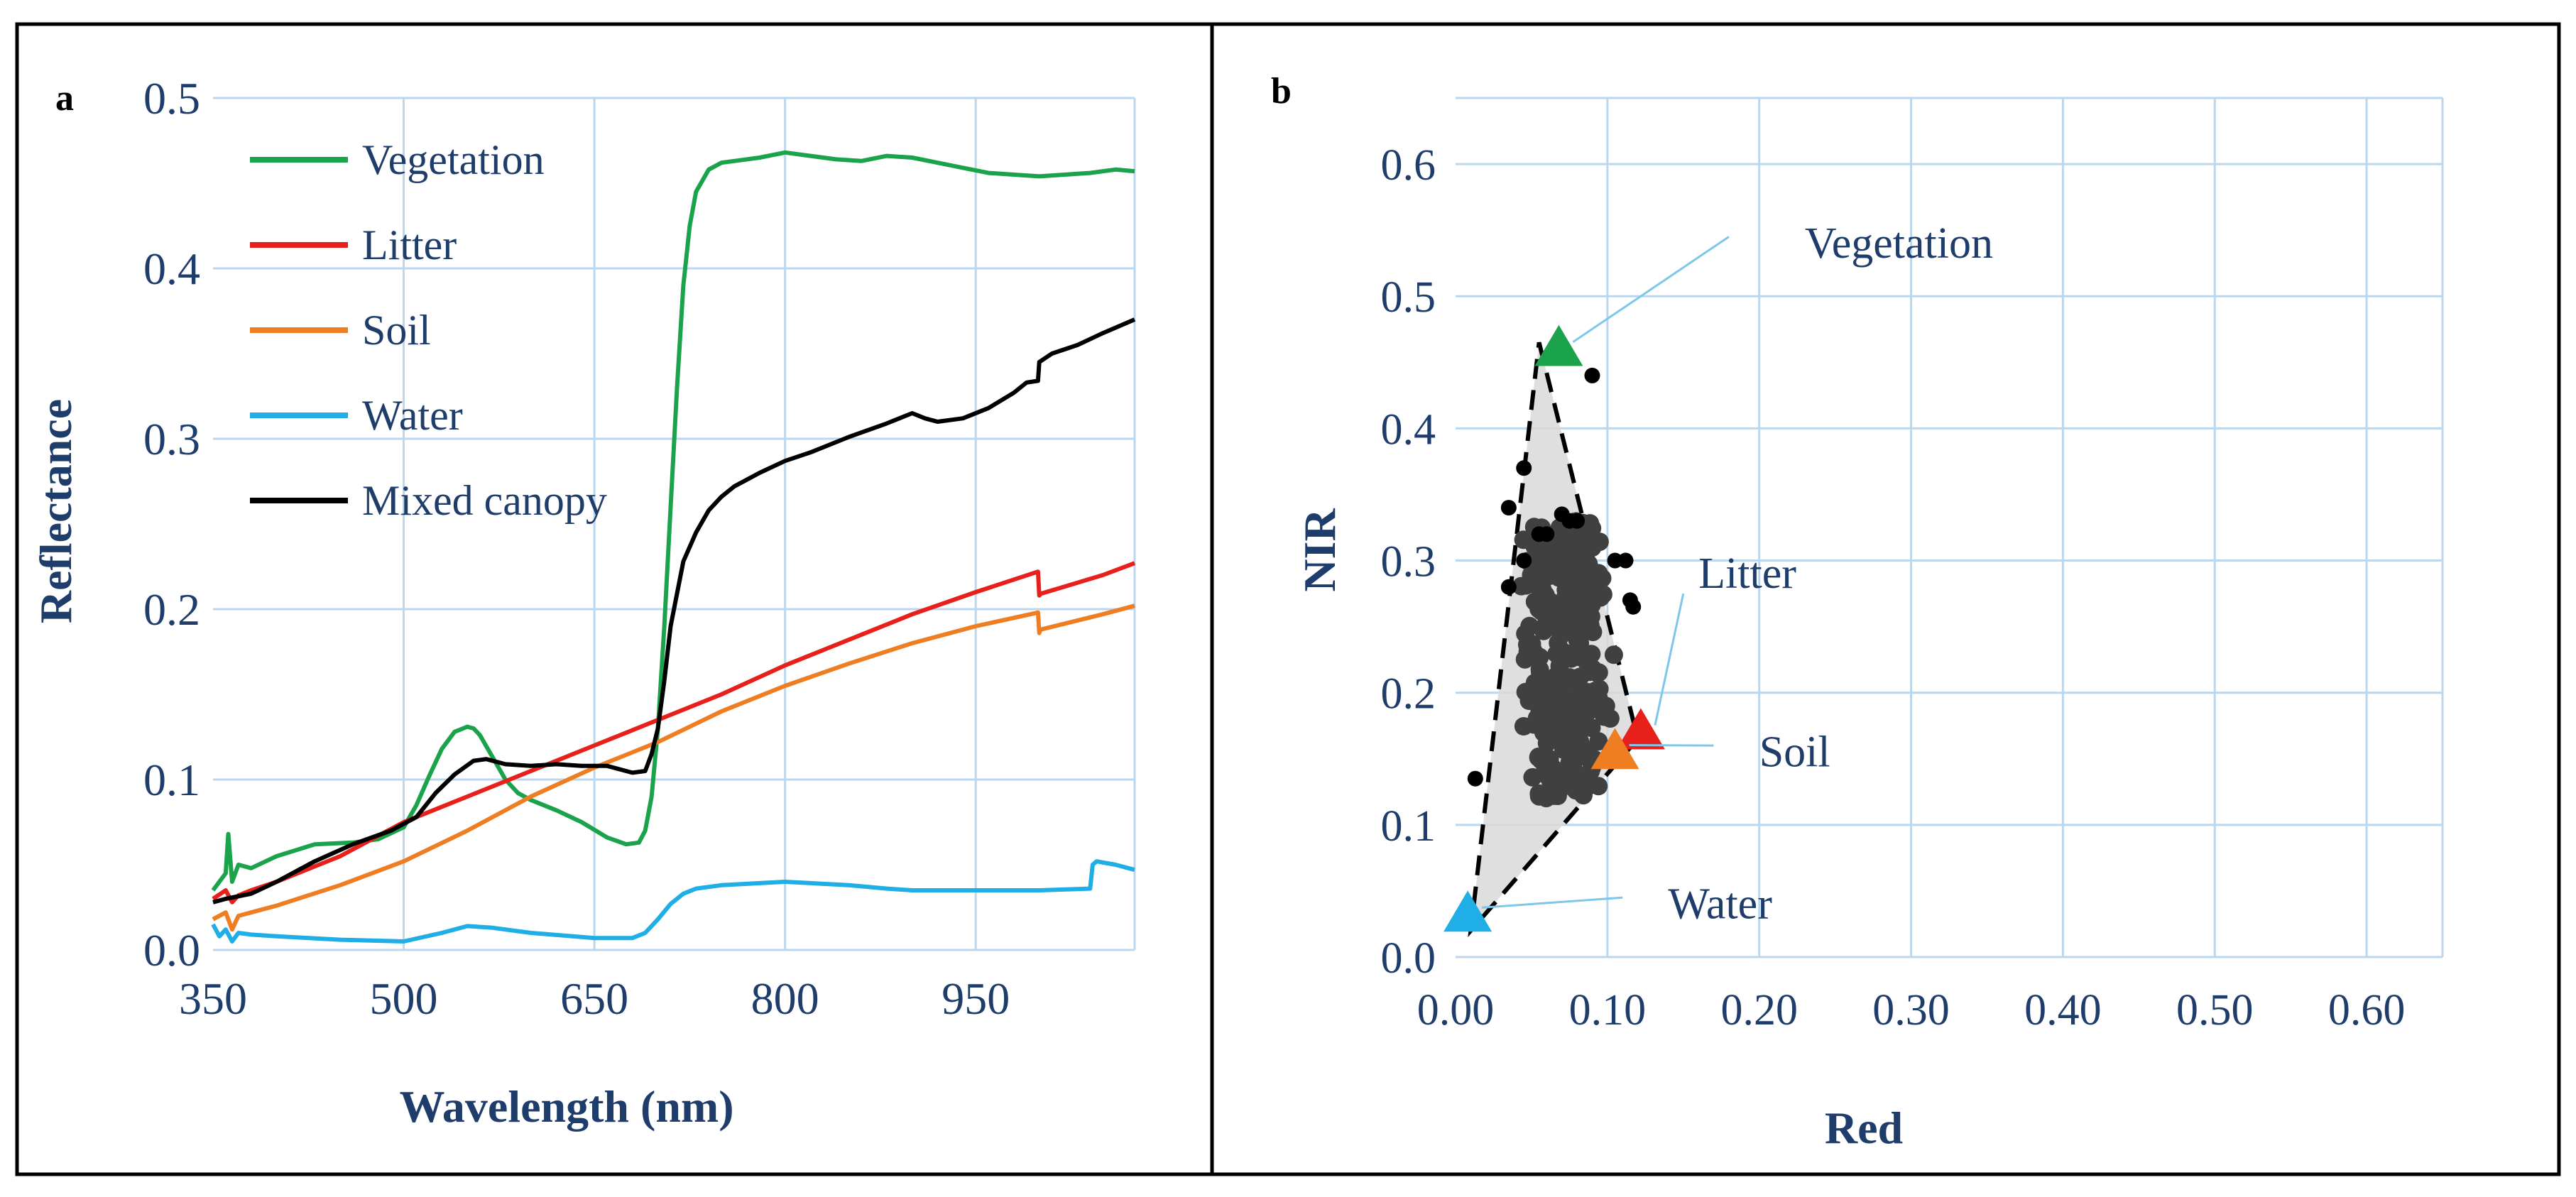 The height and width of the screenshot is (1197, 2576). Describe the element at coordinates (171, 524) in the screenshot. I see `panel-a-y-tick-labels: 0.0 0.1 0.2 0.3 0.4 0.5` at that location.